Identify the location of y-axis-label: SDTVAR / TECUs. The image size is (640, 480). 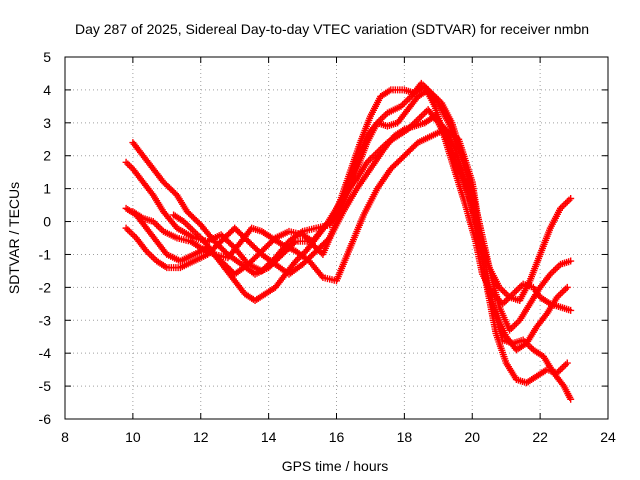
(14, 238).